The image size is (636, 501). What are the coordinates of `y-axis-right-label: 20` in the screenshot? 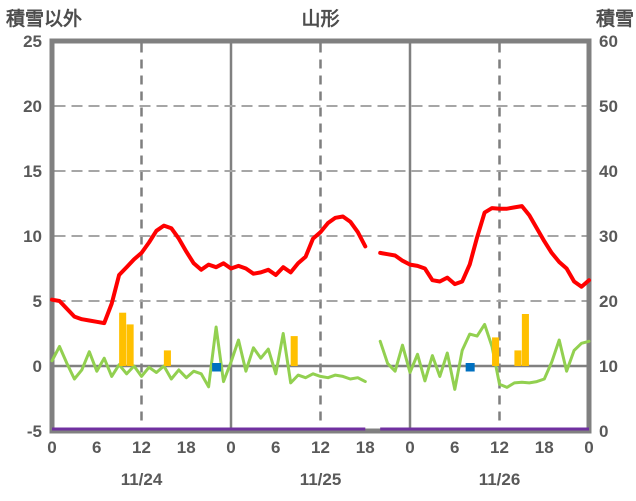 It's located at (608, 301).